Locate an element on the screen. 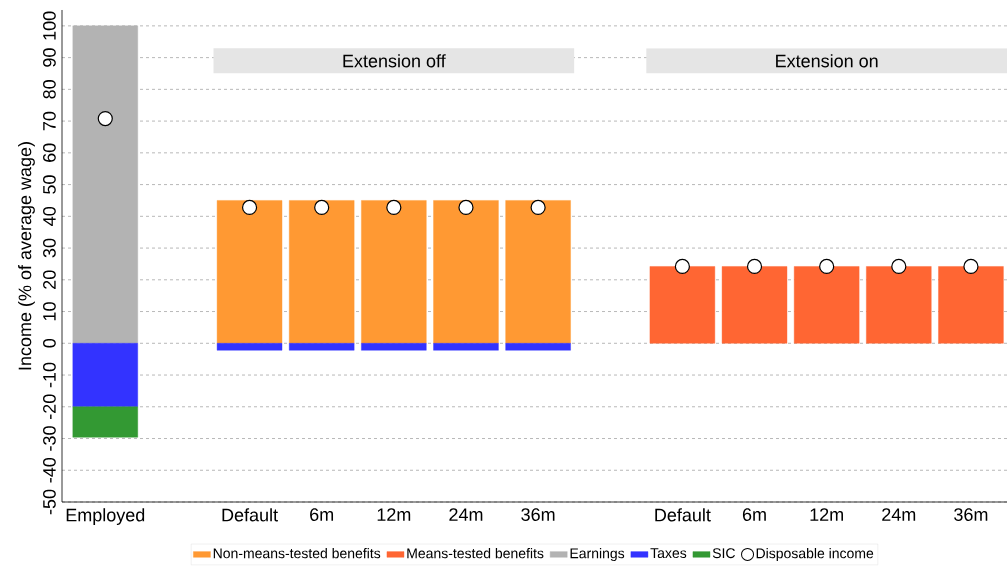  y-tick-label: 100 is located at coordinates (49, 25).